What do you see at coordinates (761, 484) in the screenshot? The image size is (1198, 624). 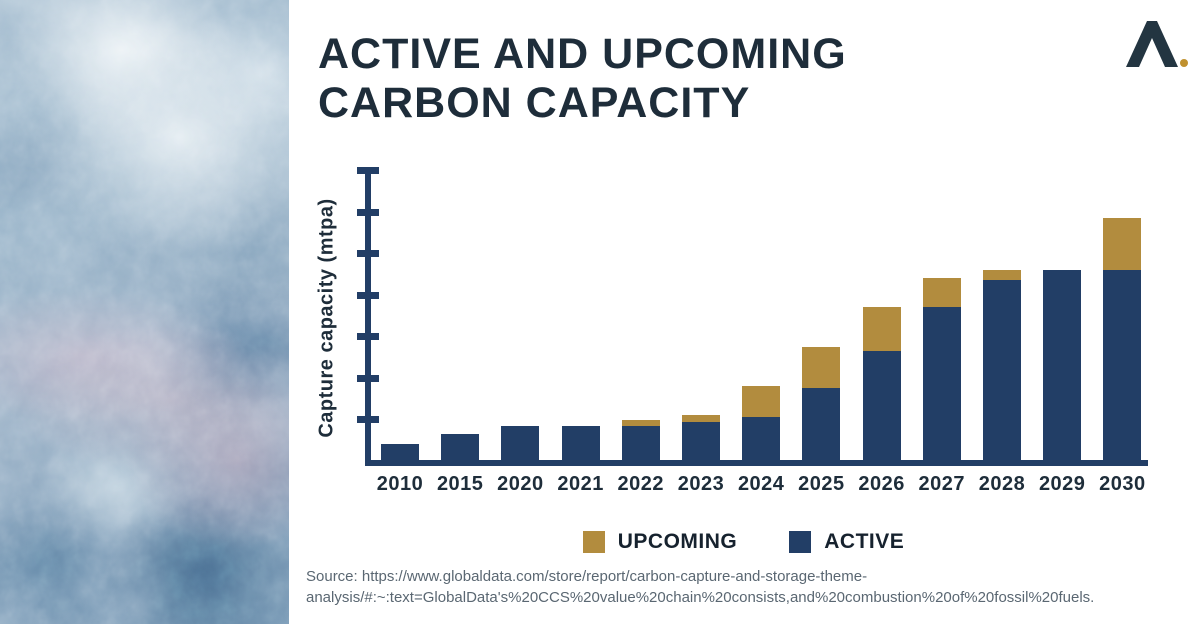 I see `x-axis-label-2024: 2024` at bounding box center [761, 484].